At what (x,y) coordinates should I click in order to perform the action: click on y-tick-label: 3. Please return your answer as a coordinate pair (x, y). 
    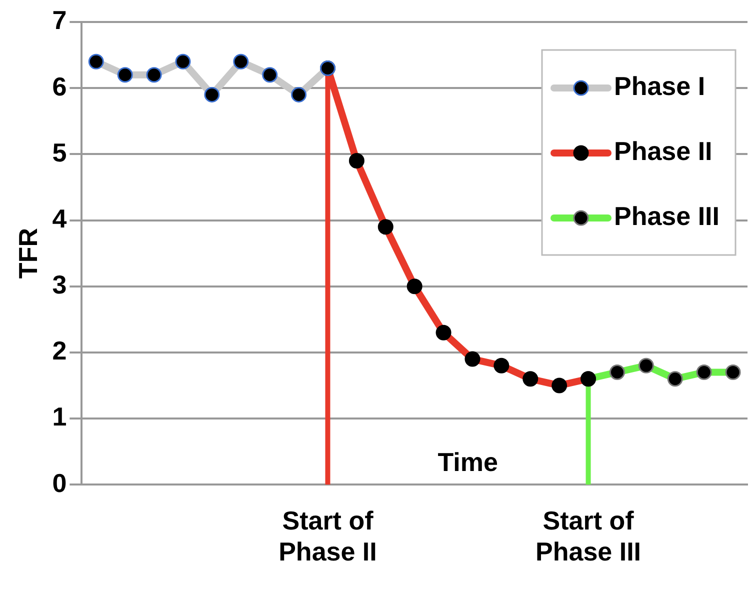
    Looking at the image, I should click on (59, 285).